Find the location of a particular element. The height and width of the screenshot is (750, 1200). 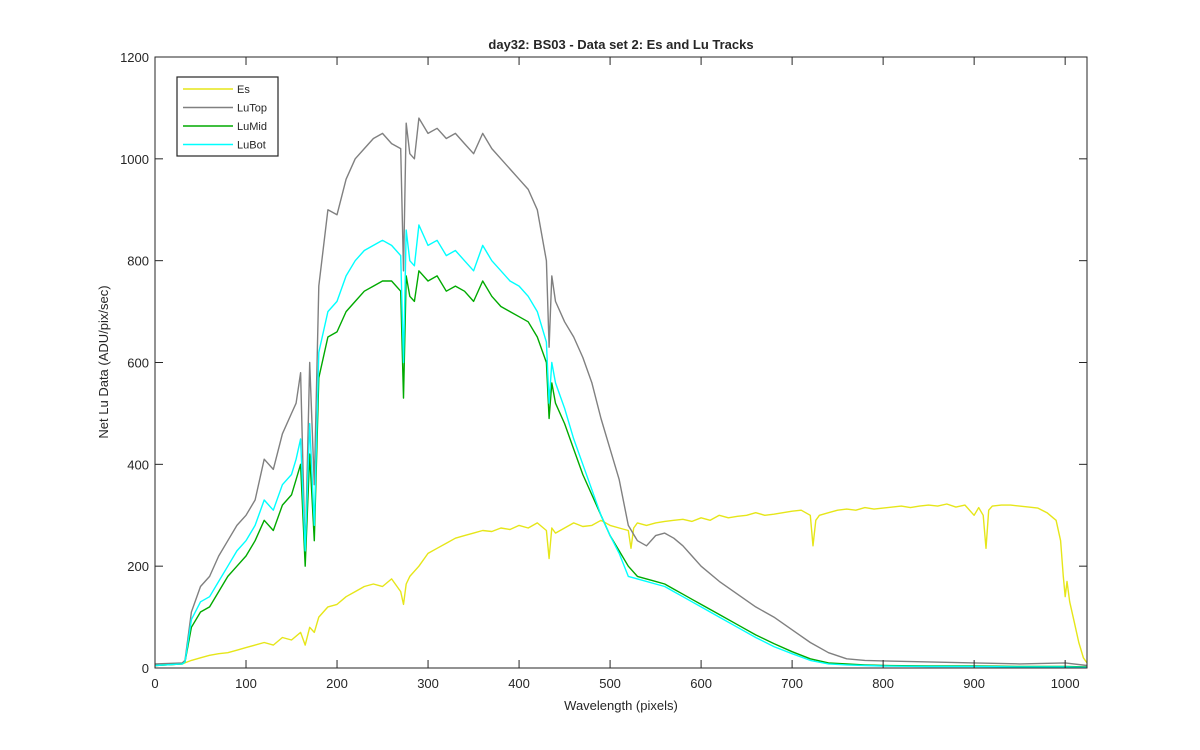

y-tick-label: 0 is located at coordinates (145, 668).